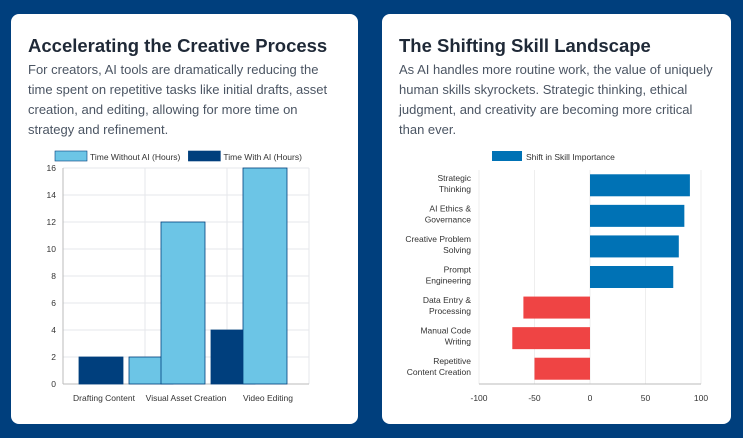 Image resolution: width=743 pixels, height=438 pixels. I want to click on x-tick-label: Drafting Content, so click(104, 398).